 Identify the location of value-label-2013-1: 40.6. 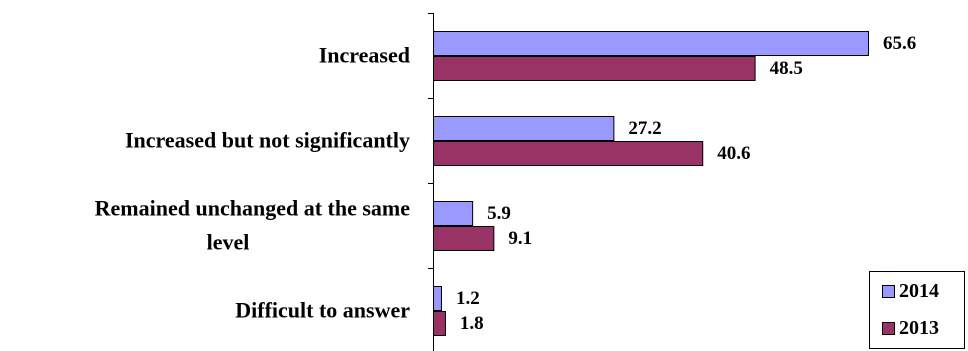
(733, 153).